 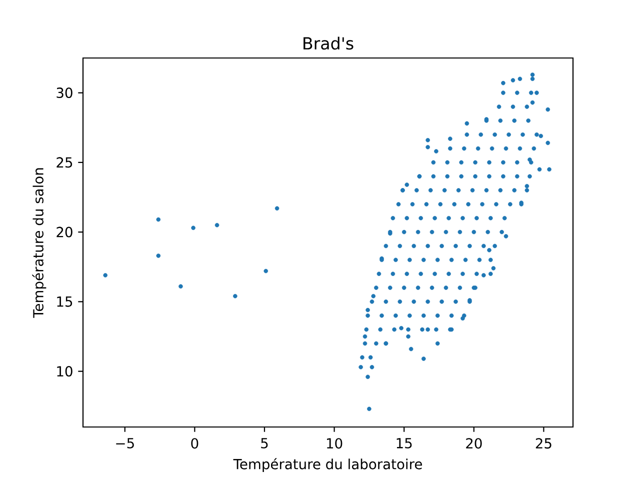 What do you see at coordinates (264, 443) in the screenshot?
I see `x-tick-label: 5` at bounding box center [264, 443].